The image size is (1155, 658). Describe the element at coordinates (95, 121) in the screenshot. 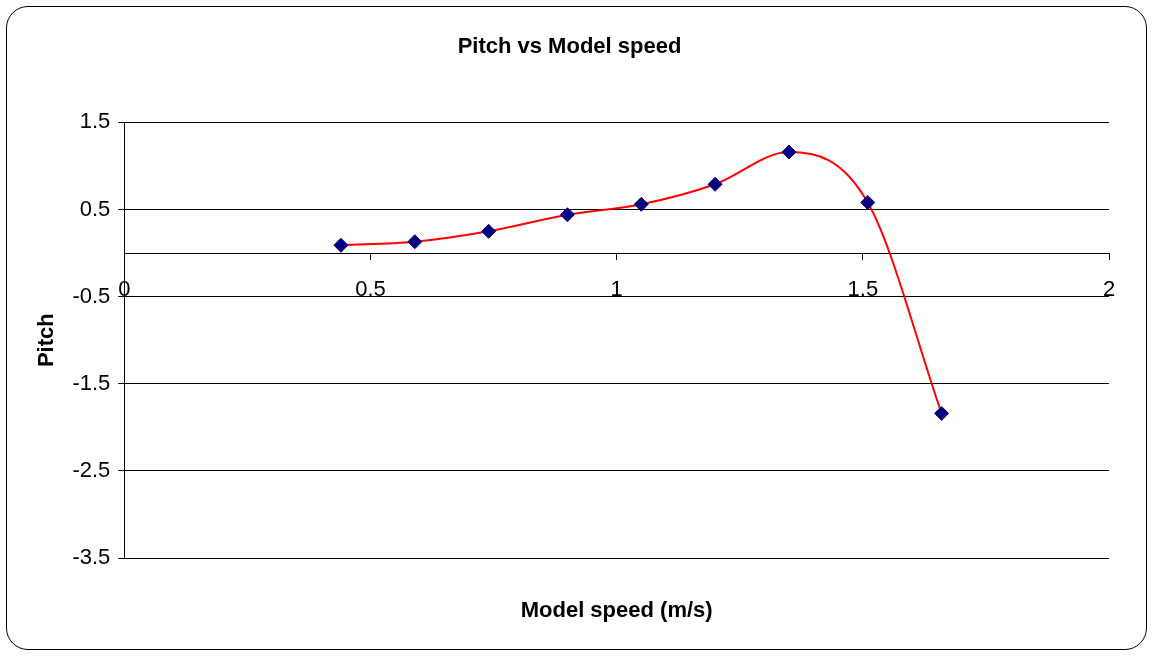

I see `y-tick-label: 1.5` at that location.